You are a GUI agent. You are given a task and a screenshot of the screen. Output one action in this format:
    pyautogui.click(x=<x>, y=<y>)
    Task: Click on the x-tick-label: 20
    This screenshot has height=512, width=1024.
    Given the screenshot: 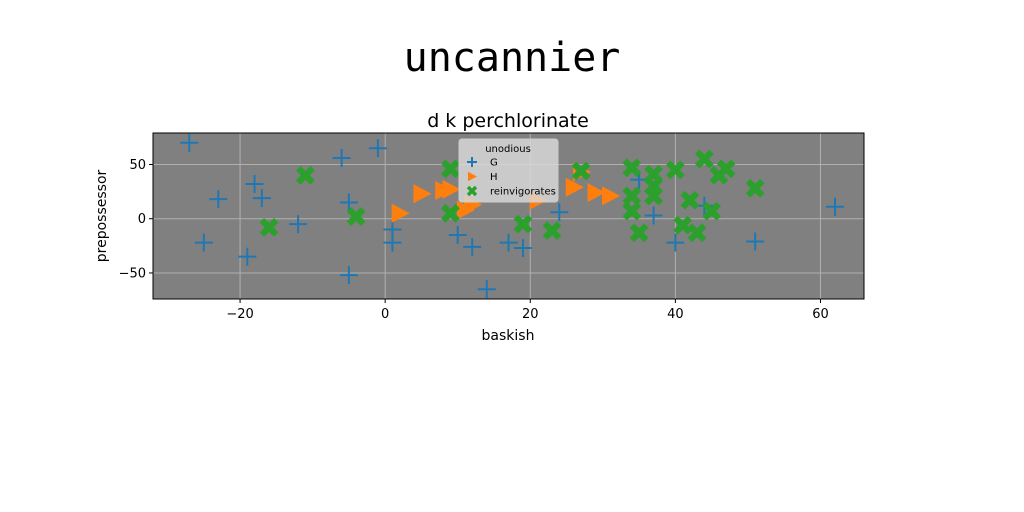 What is the action you would take?
    pyautogui.click(x=530, y=314)
    